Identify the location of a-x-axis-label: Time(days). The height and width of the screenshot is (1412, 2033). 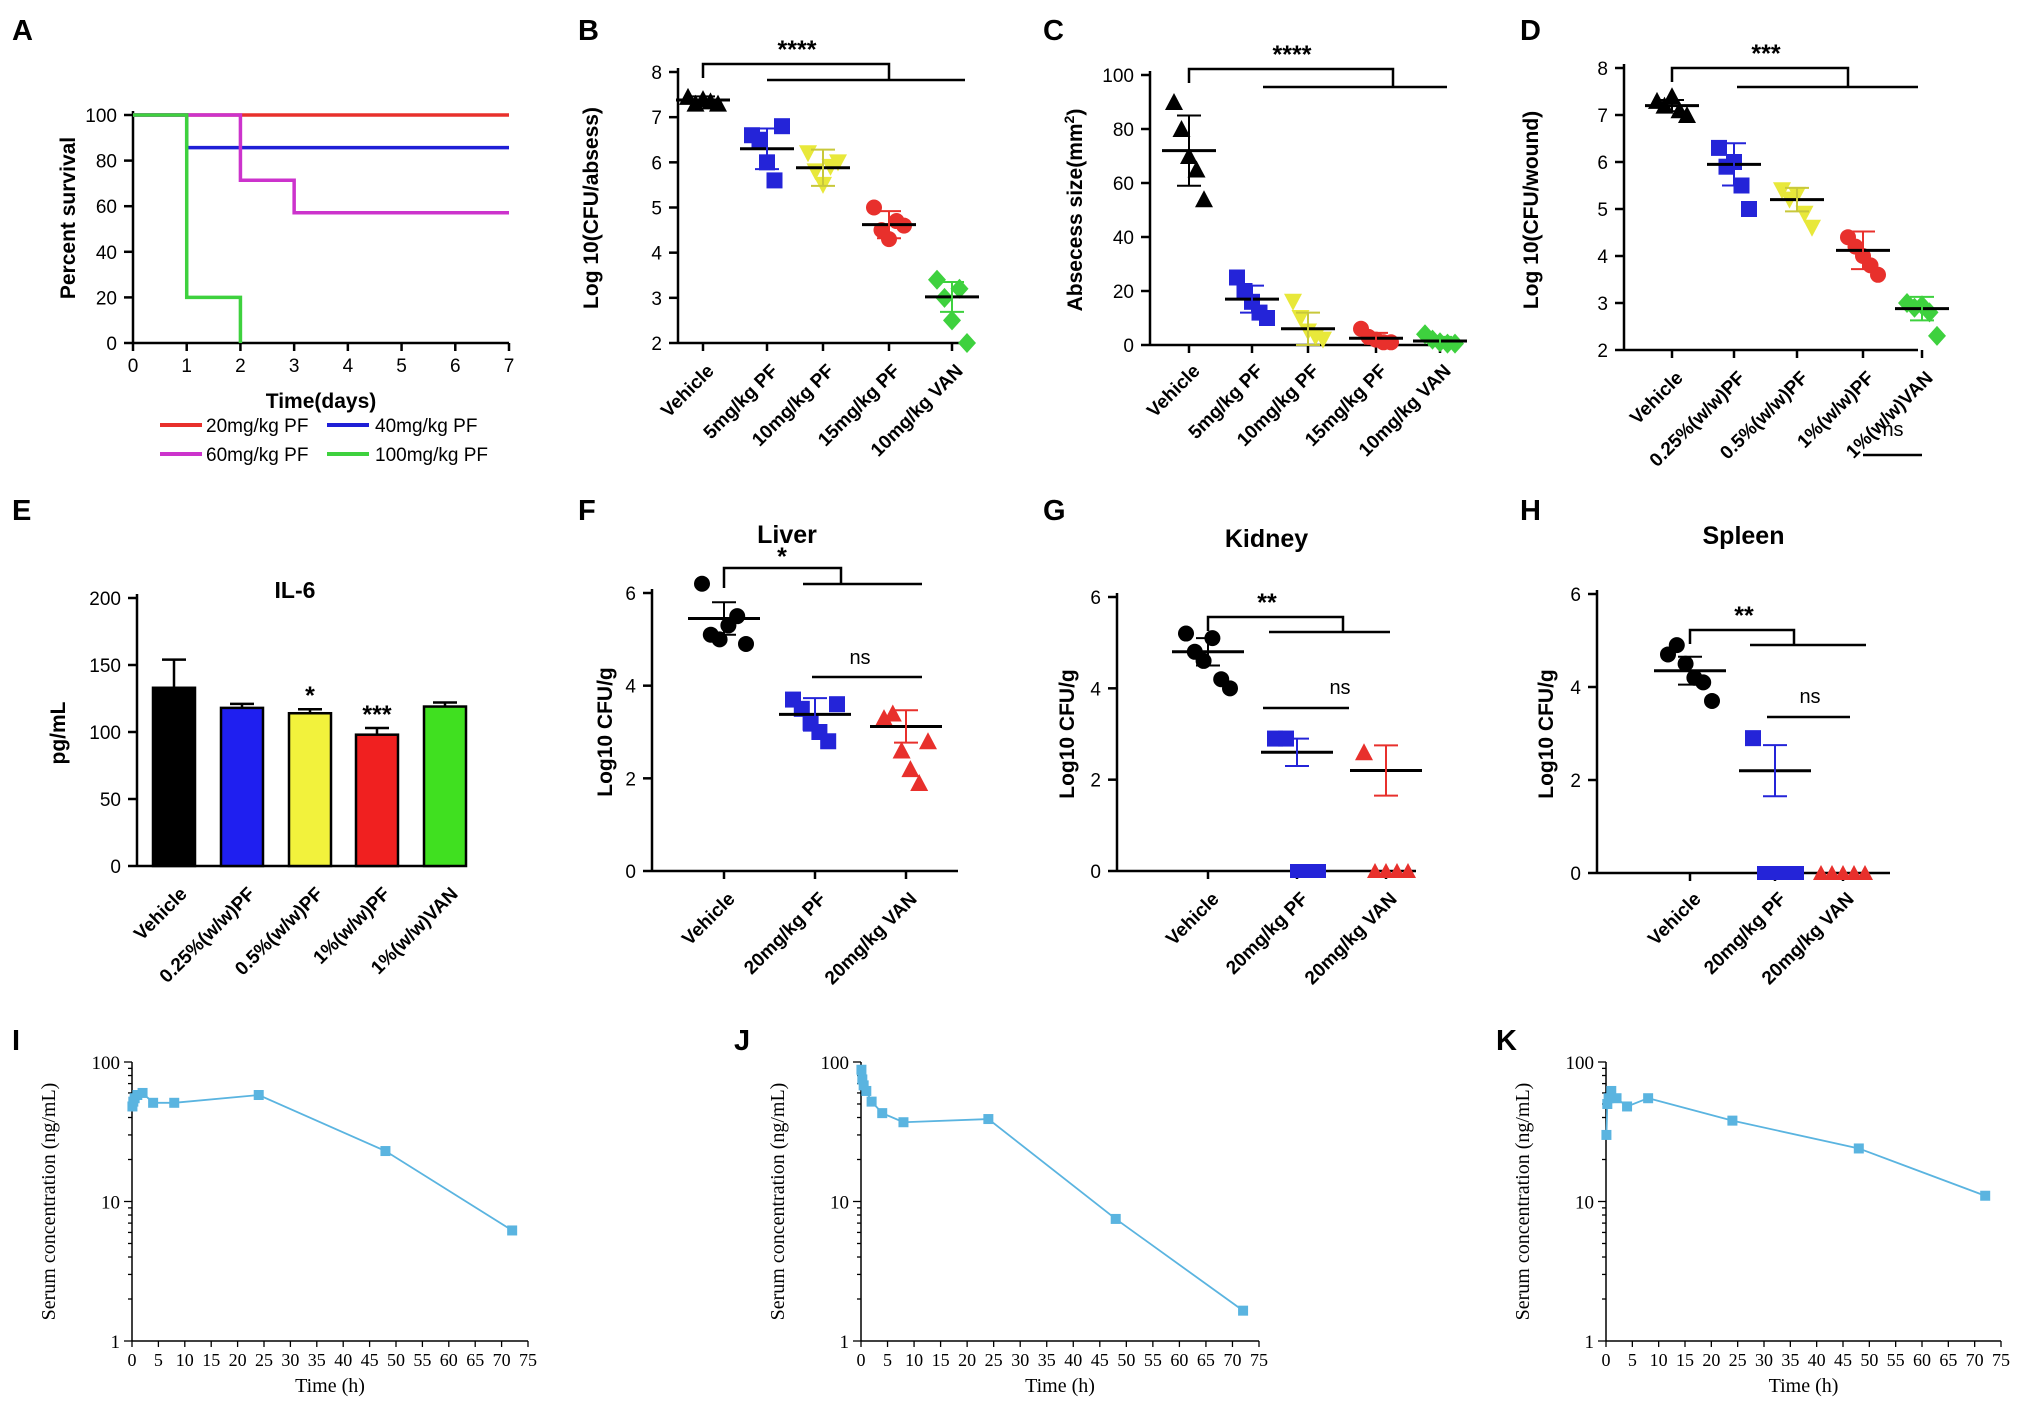
(321, 401).